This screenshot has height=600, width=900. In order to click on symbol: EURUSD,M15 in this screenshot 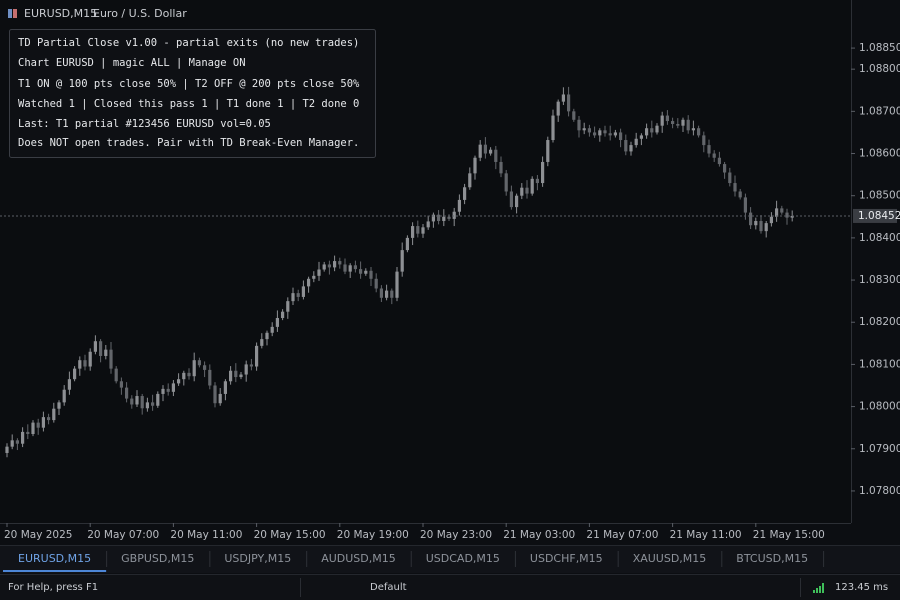, I will do `click(60, 13)`.